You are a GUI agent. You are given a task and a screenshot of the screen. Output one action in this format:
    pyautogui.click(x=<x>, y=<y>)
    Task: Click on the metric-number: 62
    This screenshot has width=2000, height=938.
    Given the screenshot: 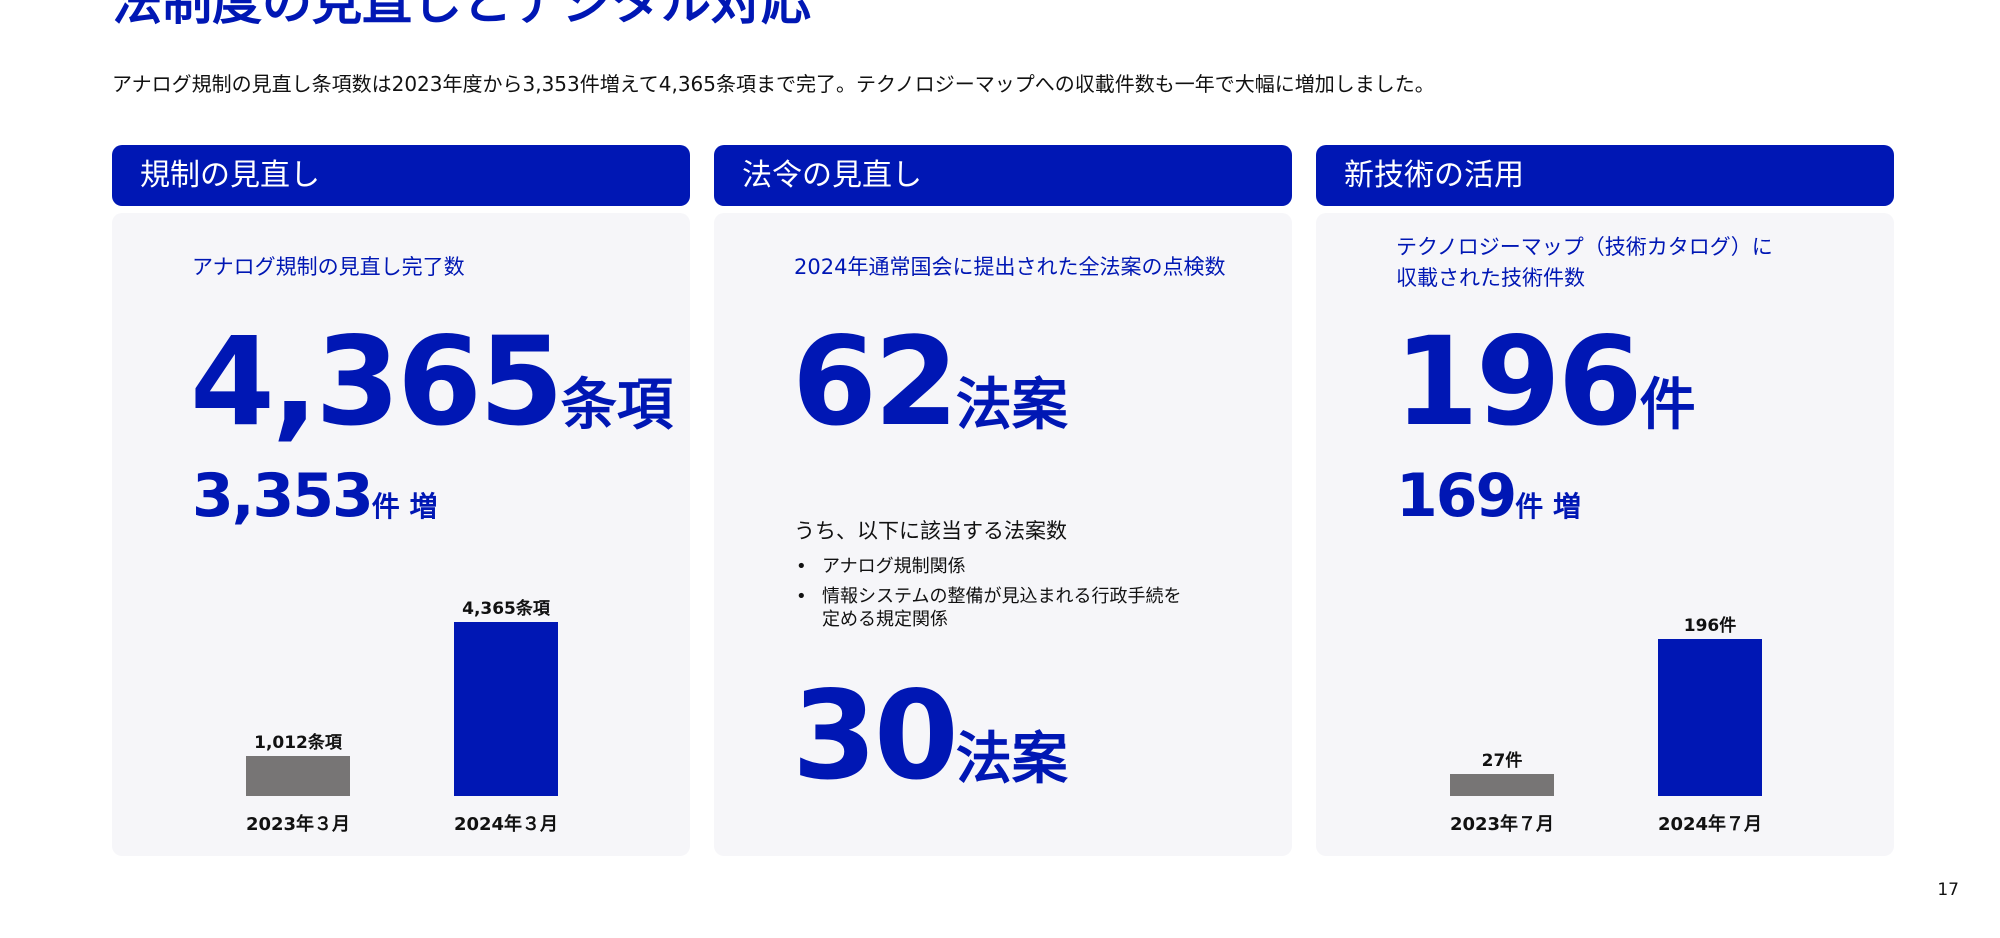 What is the action you would take?
    pyautogui.click(x=875, y=382)
    